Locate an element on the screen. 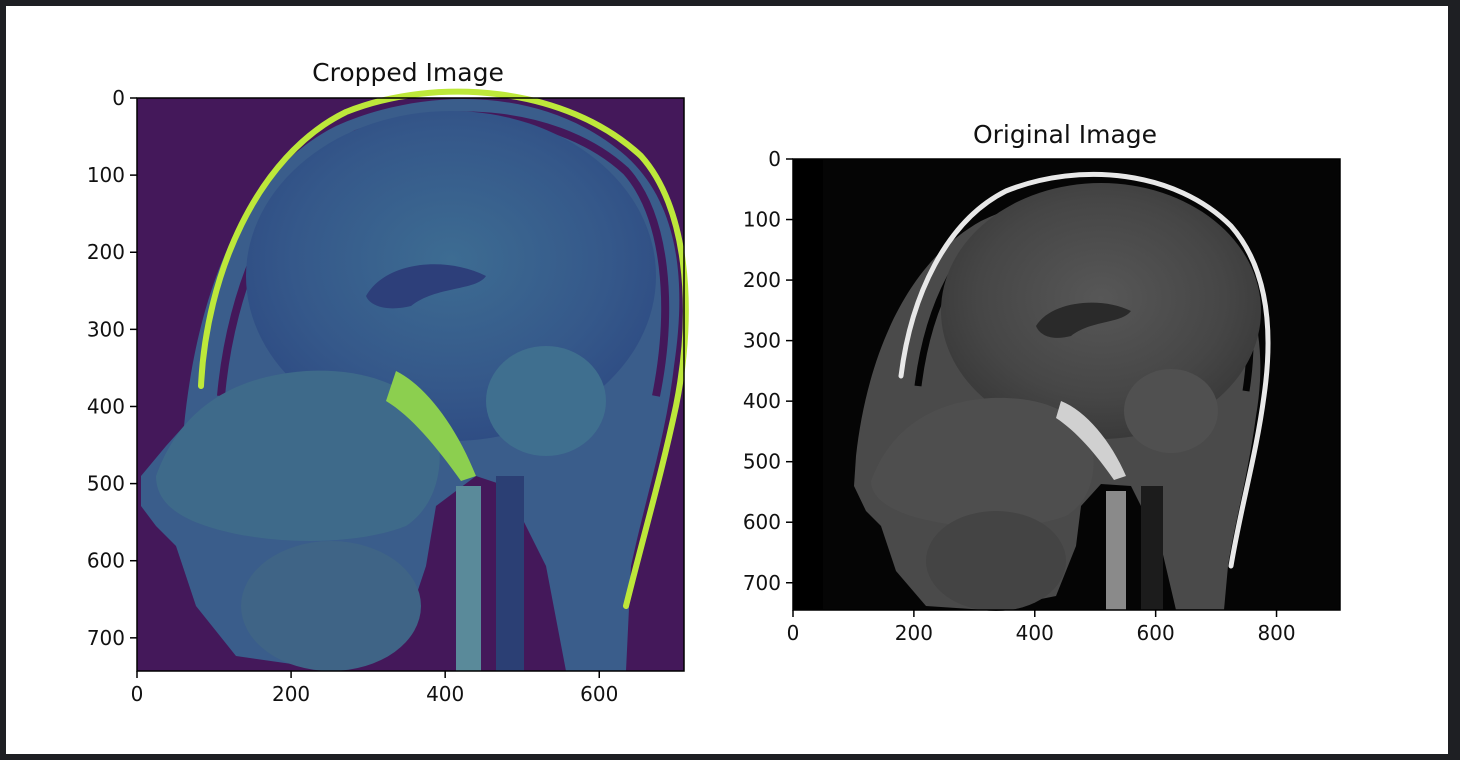 Image resolution: width=1460 pixels, height=760 pixels. cropped-x-tick-label: 0 is located at coordinates (137, 694).